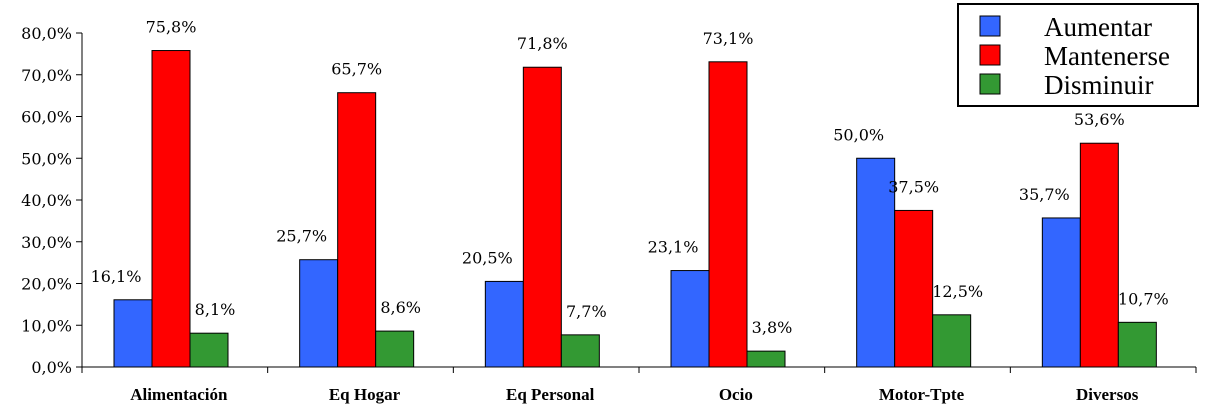 The height and width of the screenshot is (412, 1216). I want to click on y-tick-label: 50,0%, so click(46, 158).